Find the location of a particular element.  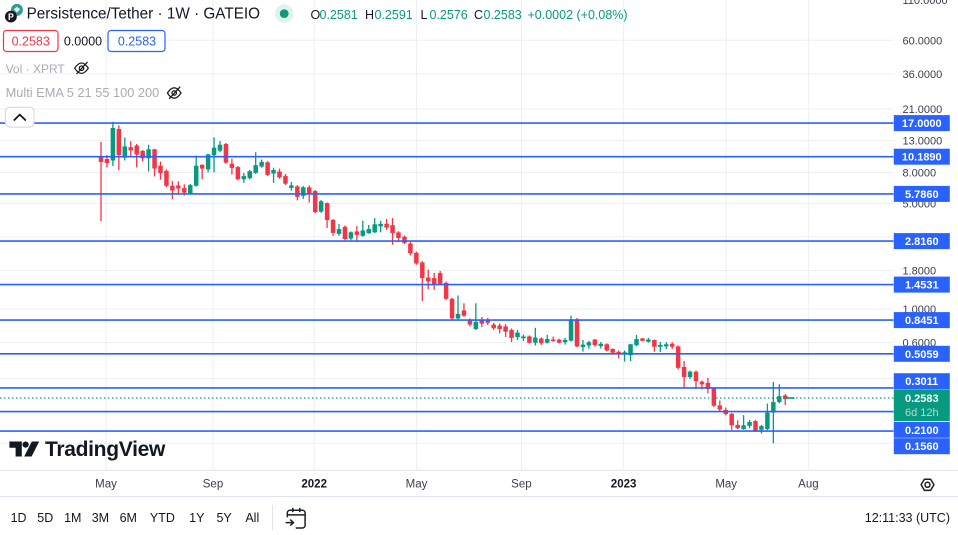

svg-text: 0.2581 is located at coordinates (339, 15).